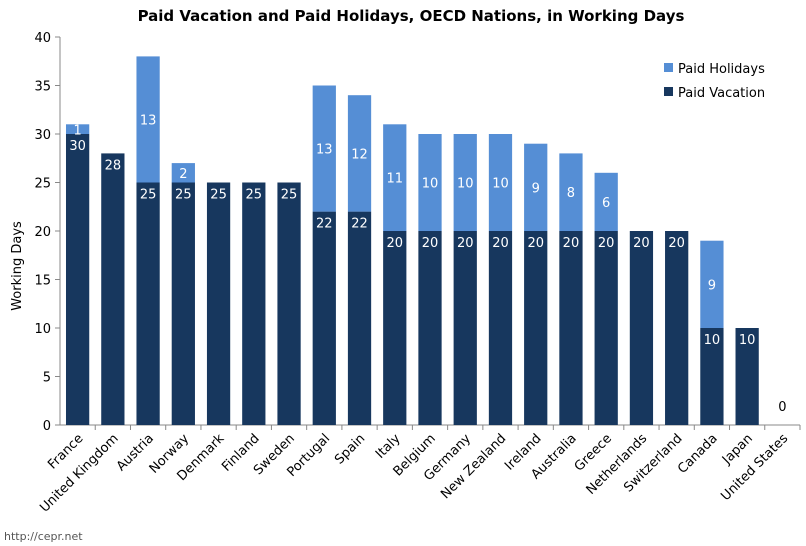 The width and height of the screenshot is (806, 546). Describe the element at coordinates (388, 446) in the screenshot. I see `x-tick-label: Italy` at that location.